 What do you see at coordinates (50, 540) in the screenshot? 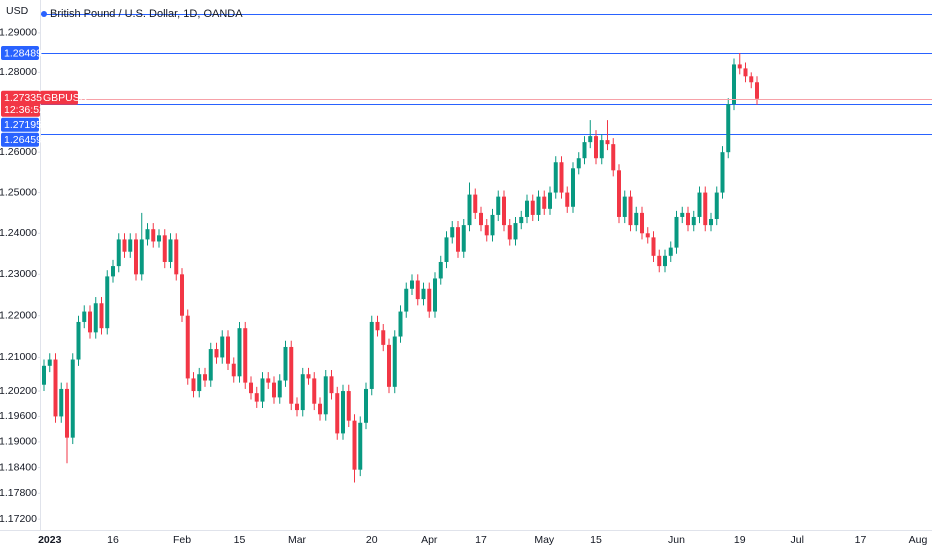
I see `x-tick-label: 2023` at bounding box center [50, 540].